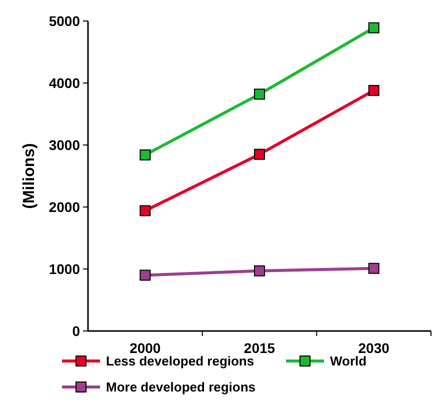 This screenshot has height=405, width=435. Describe the element at coordinates (64, 268) in the screenshot. I see `y-tick-label: 1000` at that location.